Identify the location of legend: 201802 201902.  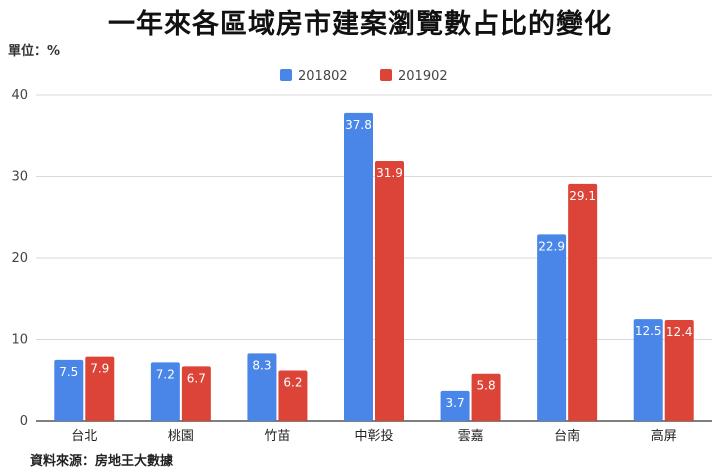
(364, 76).